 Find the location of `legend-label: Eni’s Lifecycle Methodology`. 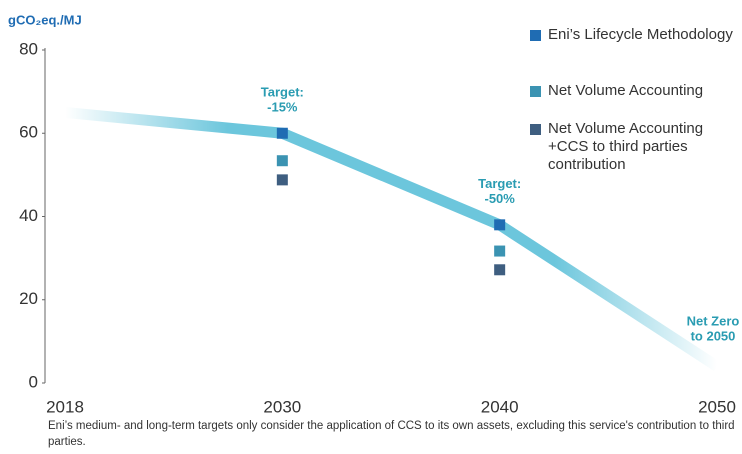

legend-label: Eni’s Lifecycle Methodology is located at coordinates (640, 34).